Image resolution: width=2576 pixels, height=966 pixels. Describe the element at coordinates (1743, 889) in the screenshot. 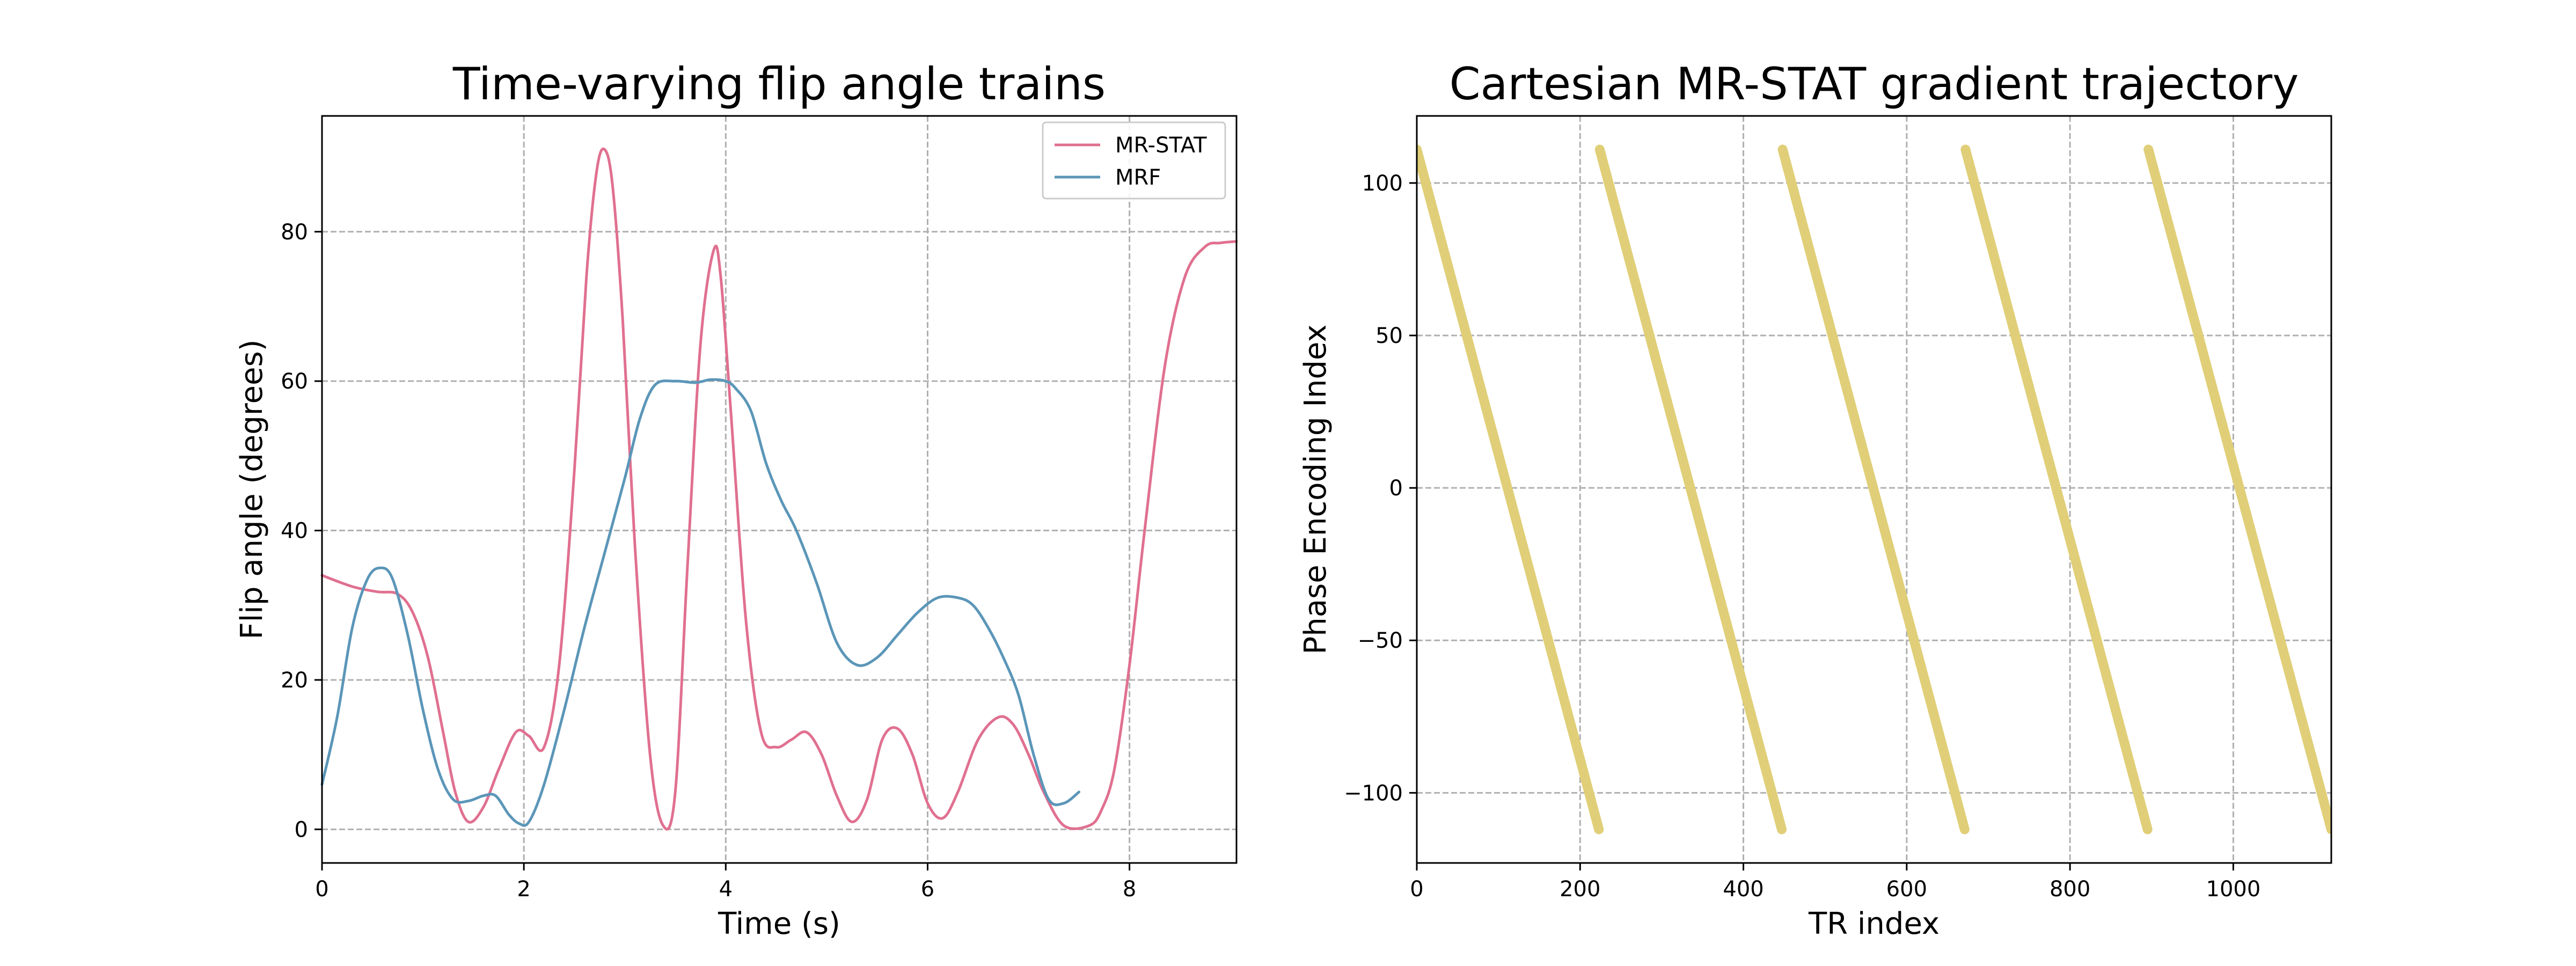

I see `trajectory-x-tick-label: 400` at that location.